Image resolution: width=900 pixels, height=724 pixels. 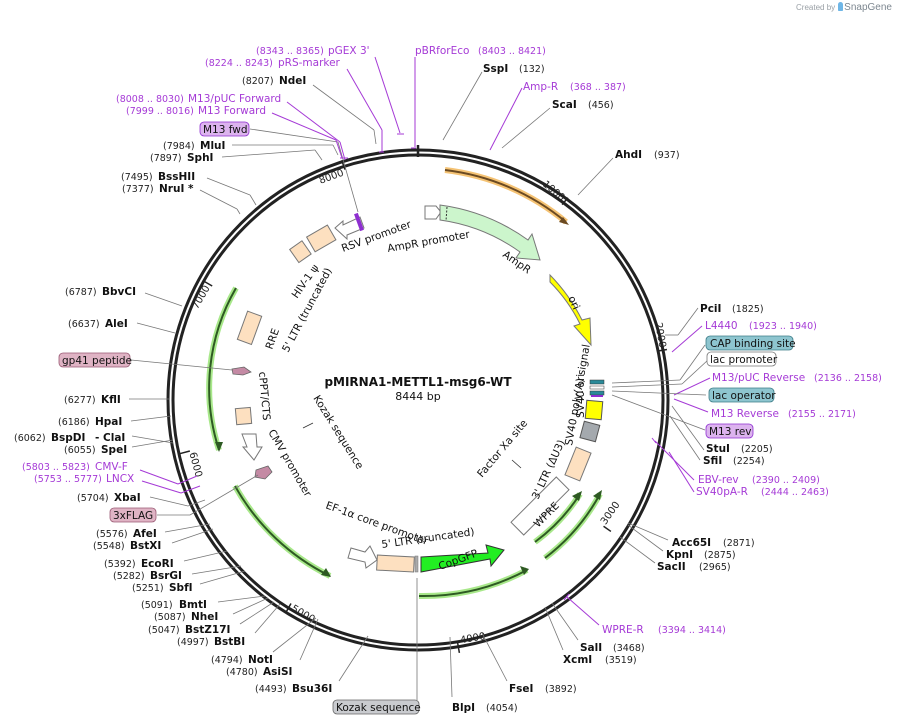 What do you see at coordinates (629, 648) in the screenshot?
I see `svg-text: (3468)` at bounding box center [629, 648].